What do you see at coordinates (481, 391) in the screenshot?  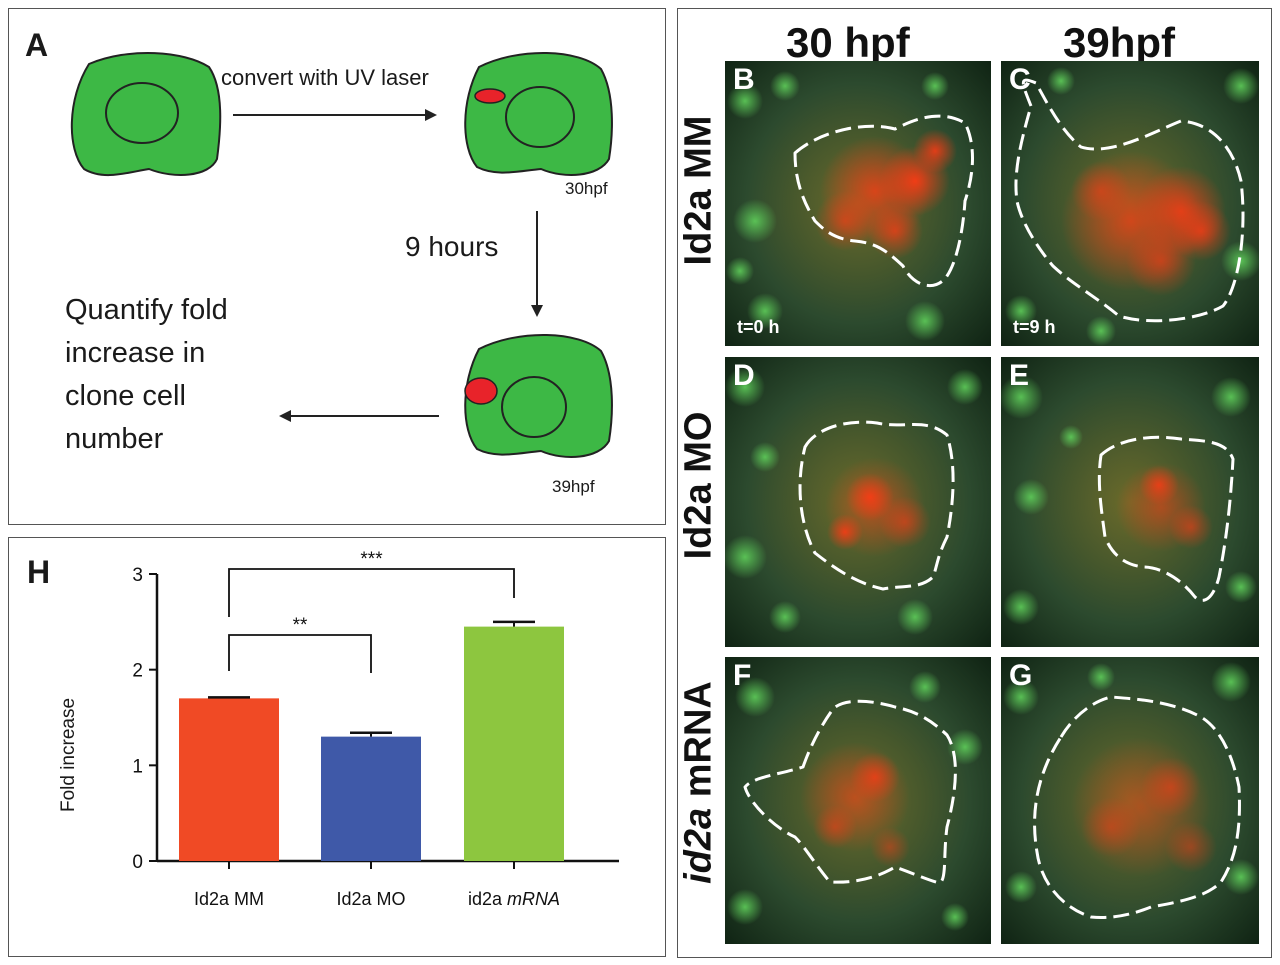 I see `expanded-clone` at bounding box center [481, 391].